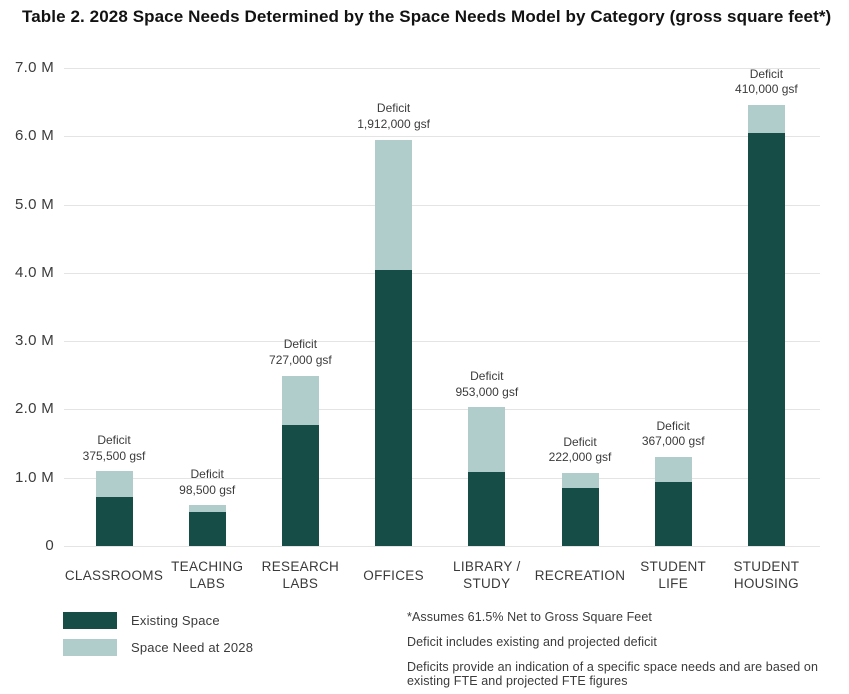 The height and width of the screenshot is (694, 849). I want to click on y-tick-label: 2.0 M, so click(34, 408).